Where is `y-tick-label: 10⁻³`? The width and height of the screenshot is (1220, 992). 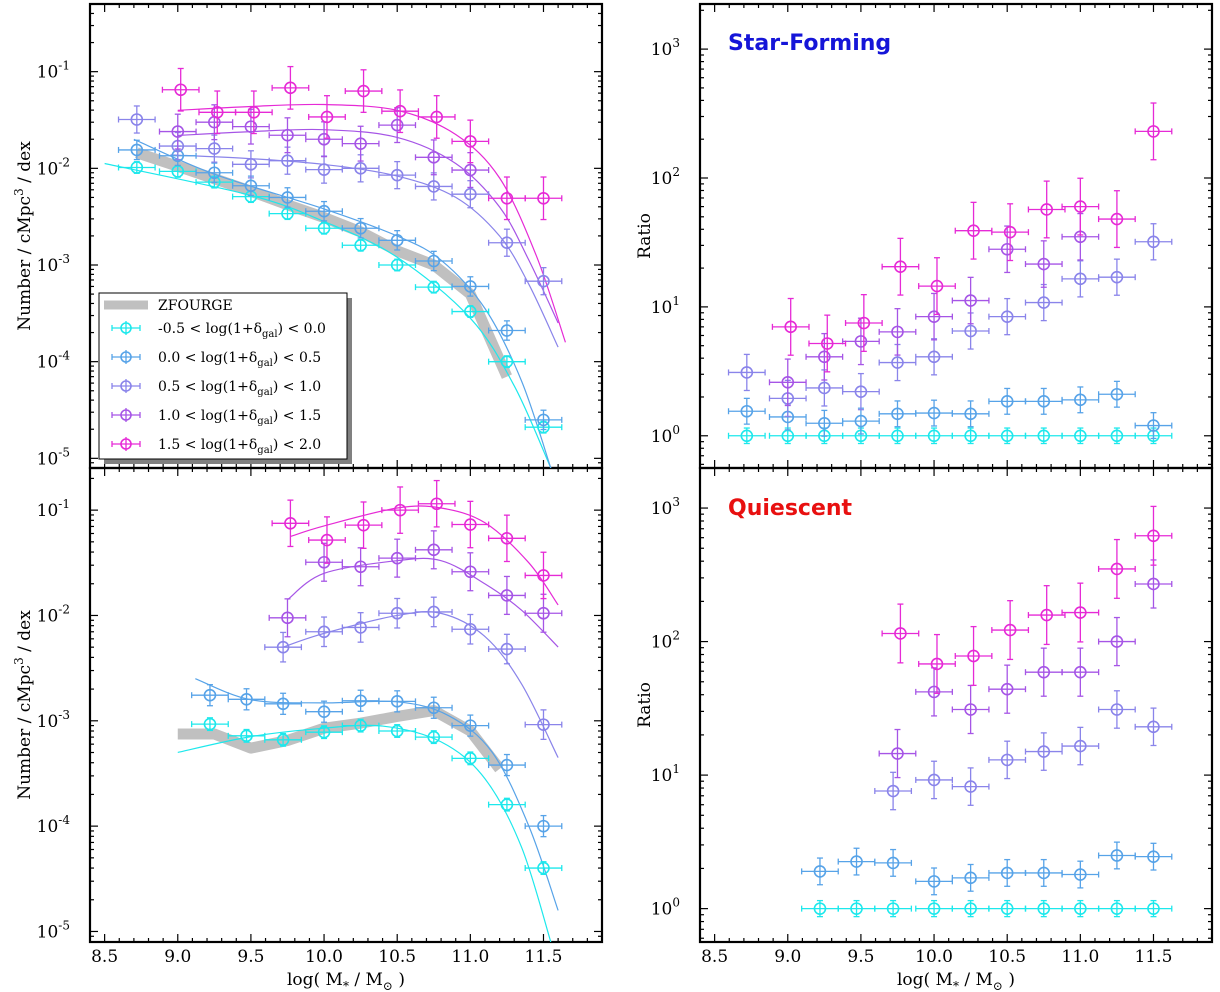
y-tick-label: 10⁻³ is located at coordinates (53, 720).